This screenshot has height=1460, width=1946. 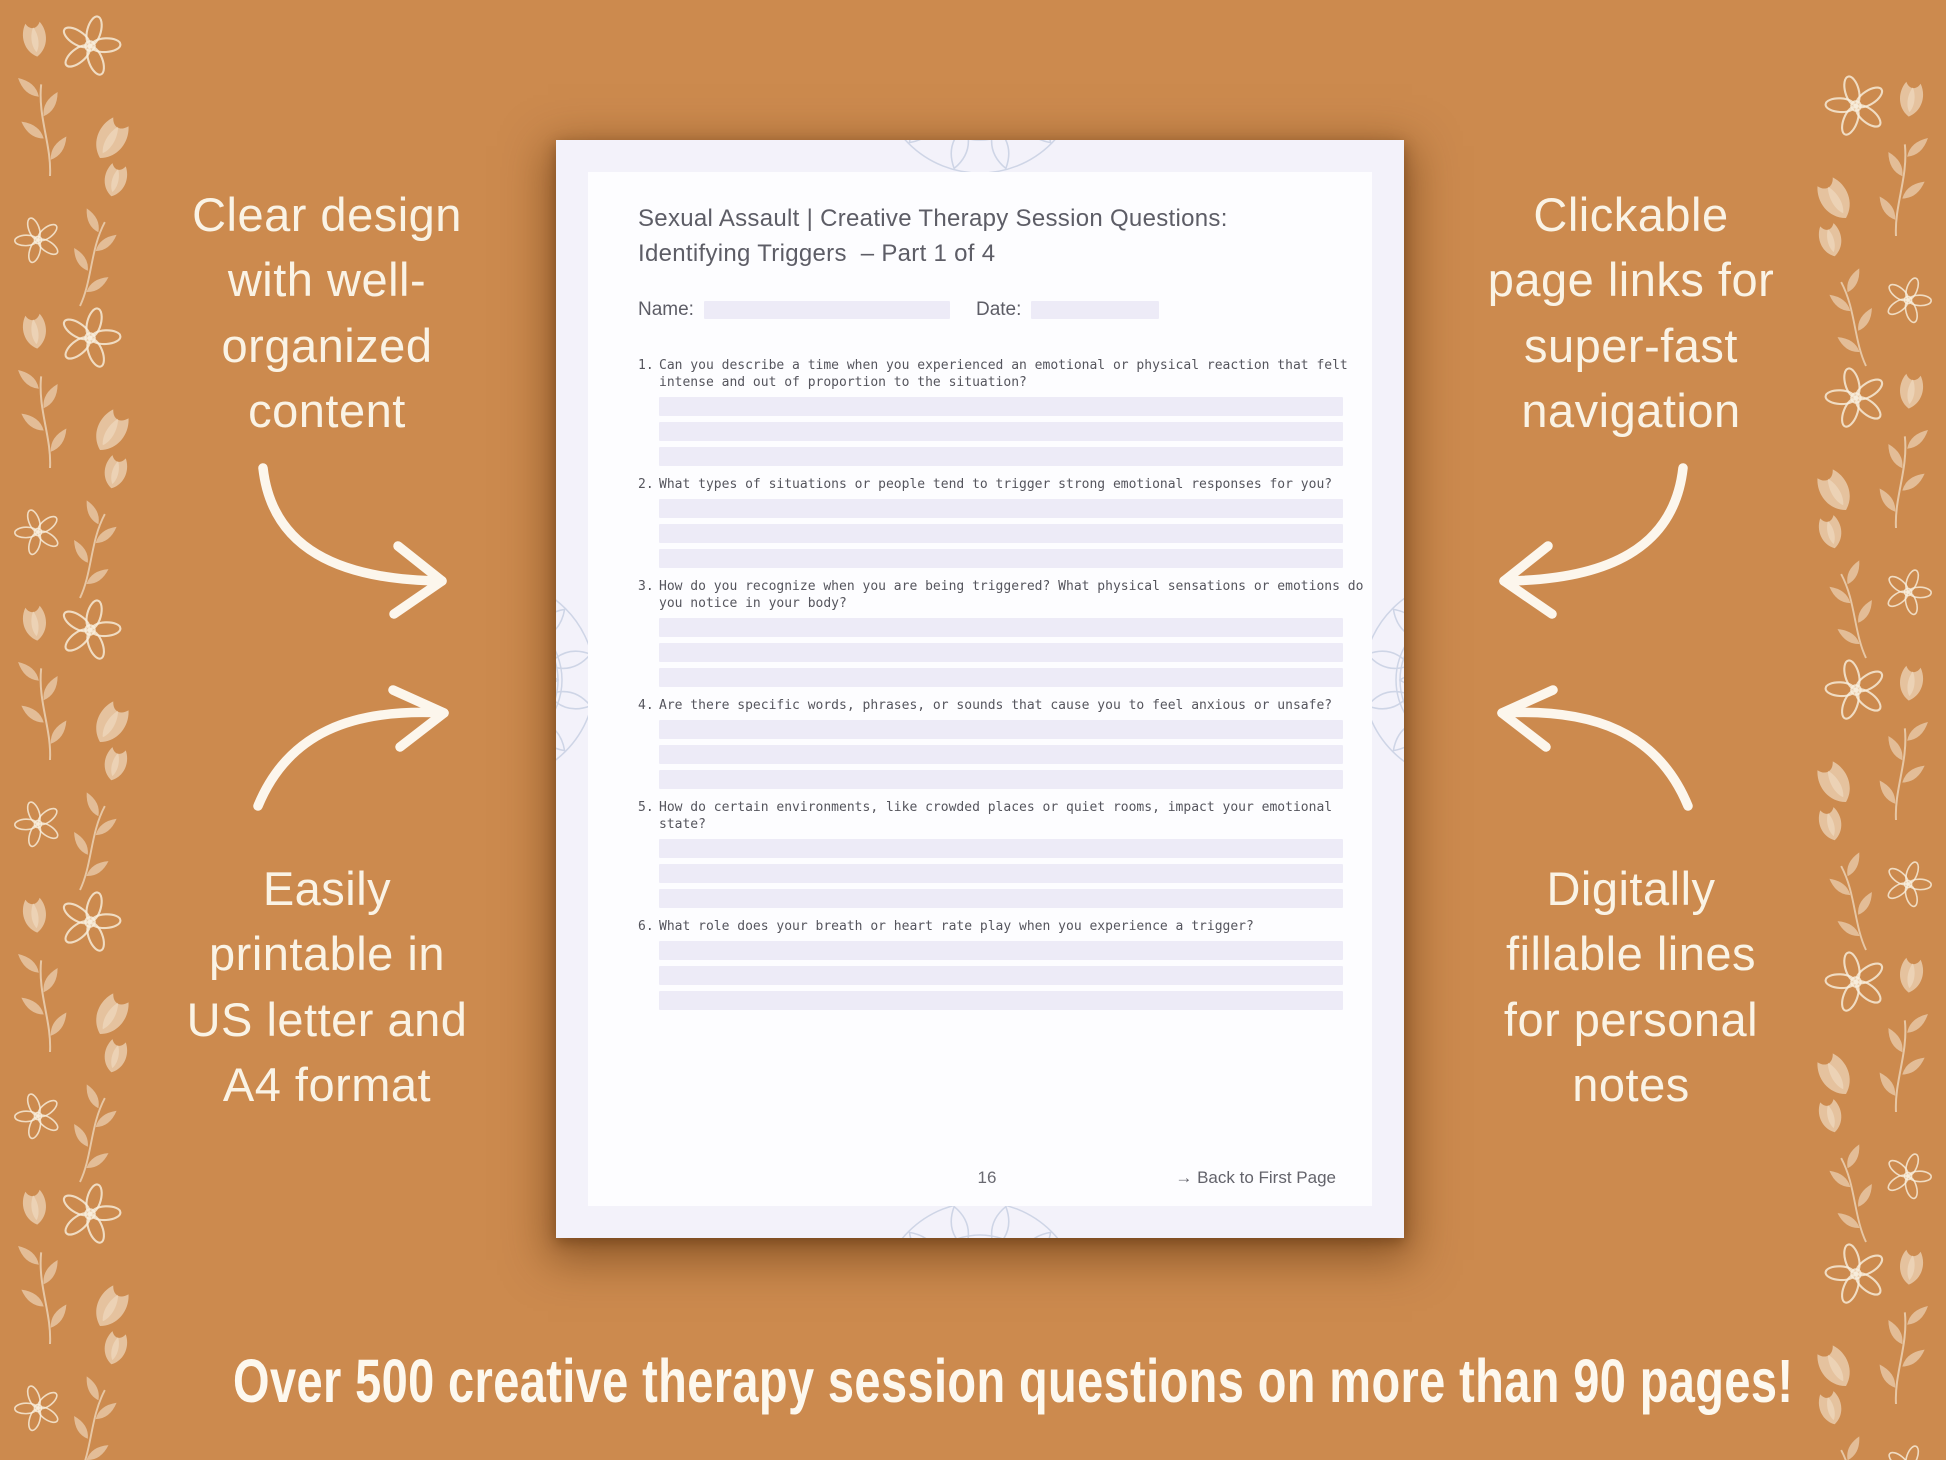 I want to click on question-number: 6., so click(x=646, y=926).